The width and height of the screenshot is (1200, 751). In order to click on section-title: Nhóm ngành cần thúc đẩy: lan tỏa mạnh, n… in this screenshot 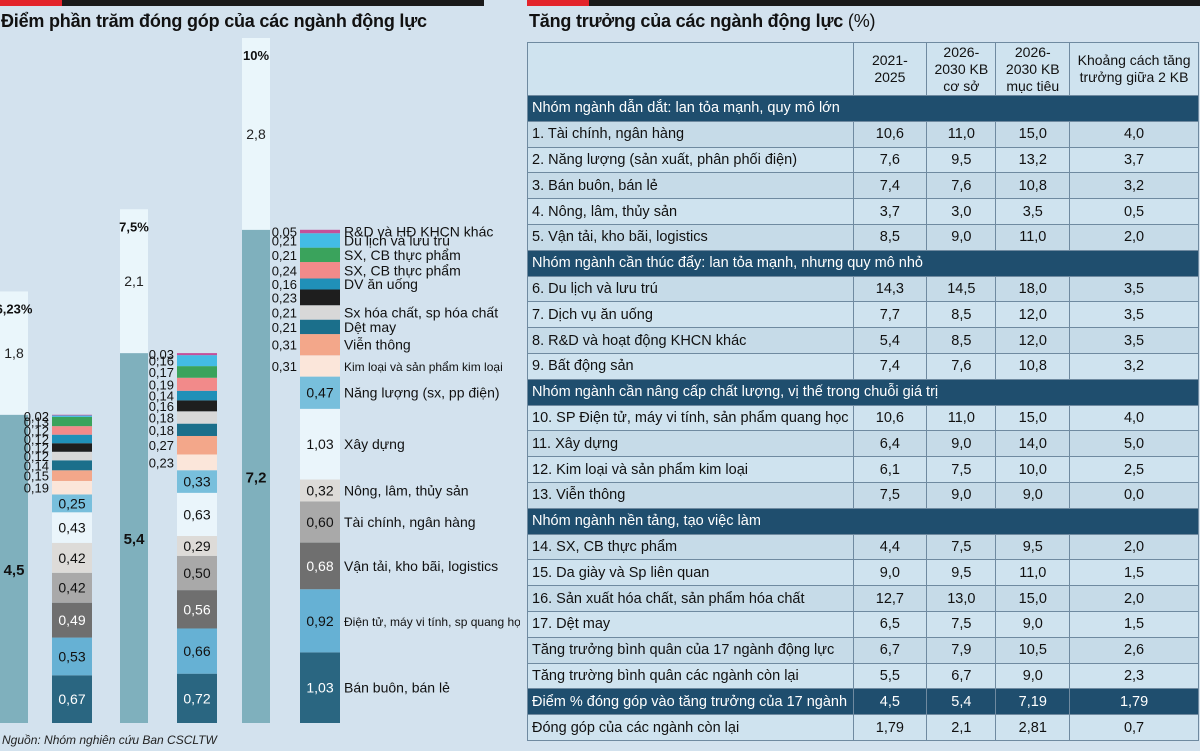, I will do `click(863, 263)`.